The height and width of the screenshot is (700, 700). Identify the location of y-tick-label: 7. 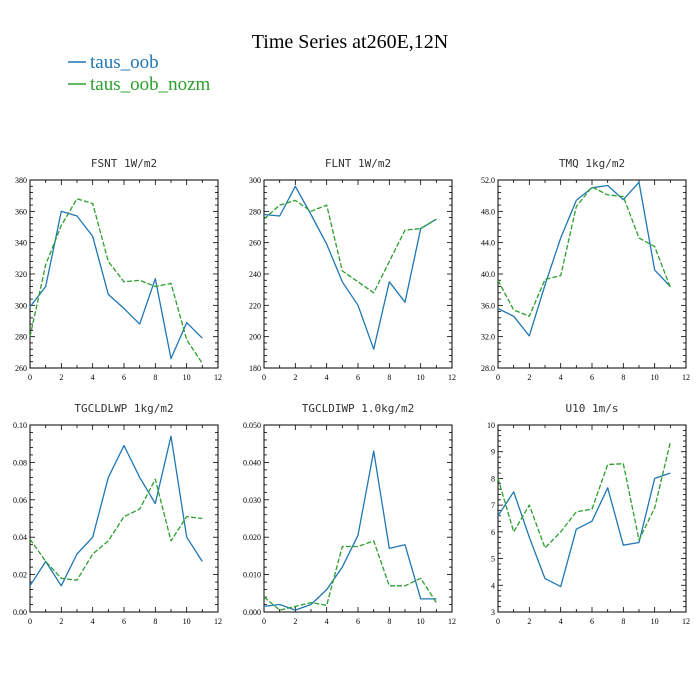
(493, 505).